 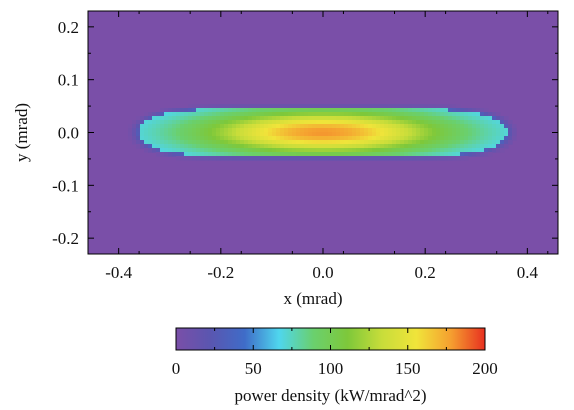 What do you see at coordinates (68, 80) in the screenshot?
I see `y-tick-label: 0.1` at bounding box center [68, 80].